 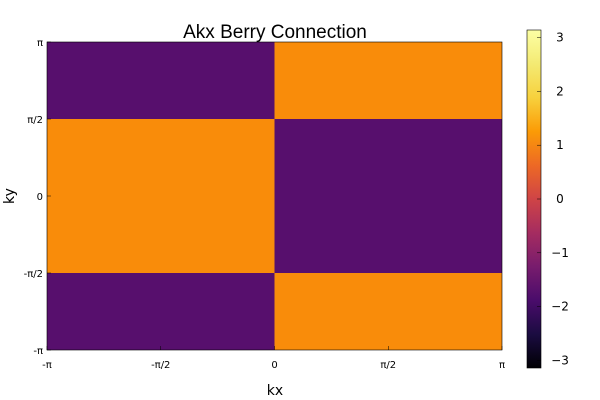 What do you see at coordinates (560, 253) in the screenshot?
I see `colorbar-tick-label: −1` at bounding box center [560, 253].